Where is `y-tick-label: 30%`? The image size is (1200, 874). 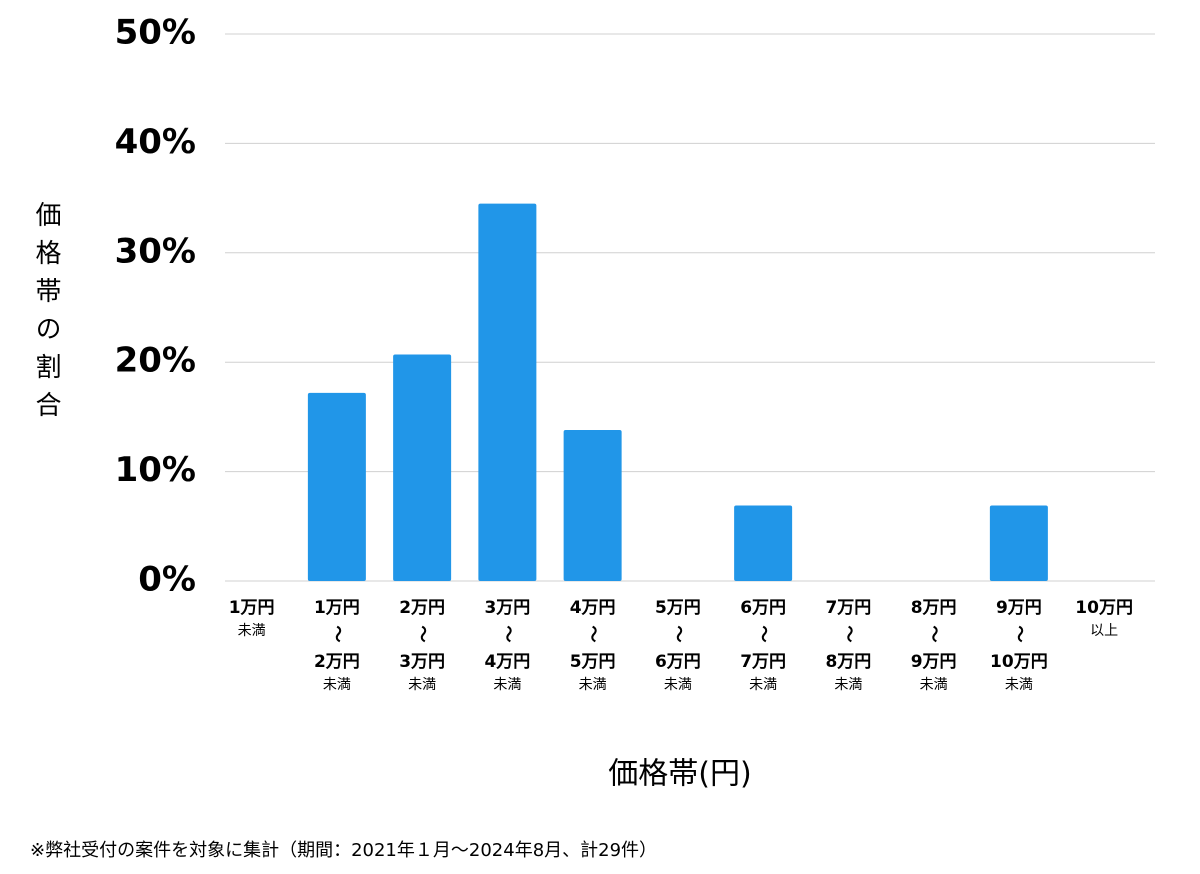 y-tick-label: 30% is located at coordinates (155, 251).